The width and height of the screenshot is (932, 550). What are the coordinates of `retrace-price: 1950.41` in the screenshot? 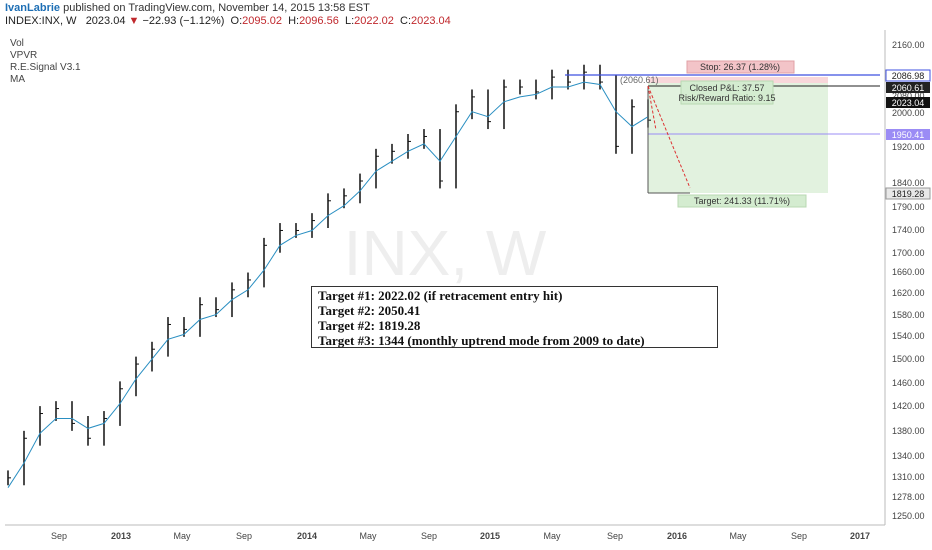 It's located at (908, 135).